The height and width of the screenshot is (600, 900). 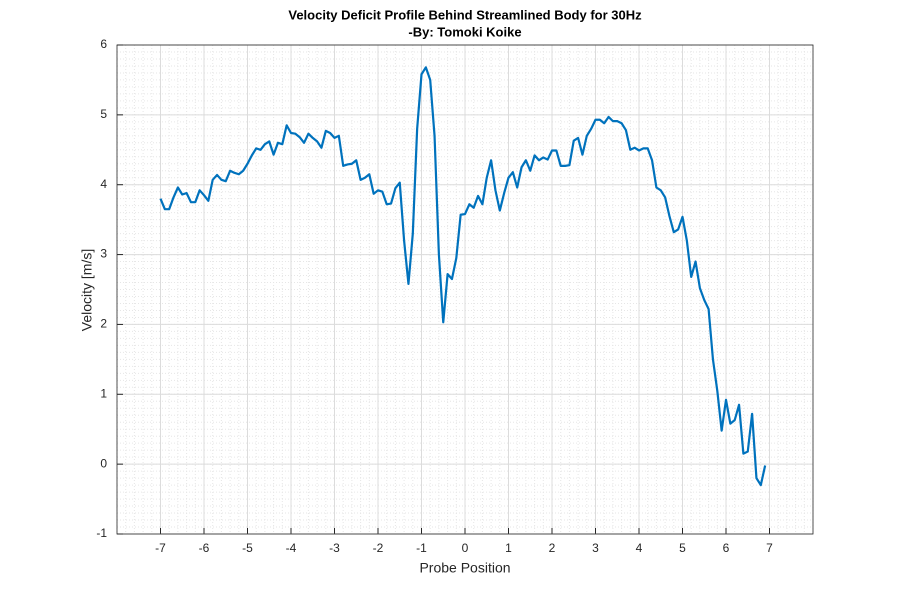 I want to click on x-axis-label: Probe Position, so click(x=464, y=568).